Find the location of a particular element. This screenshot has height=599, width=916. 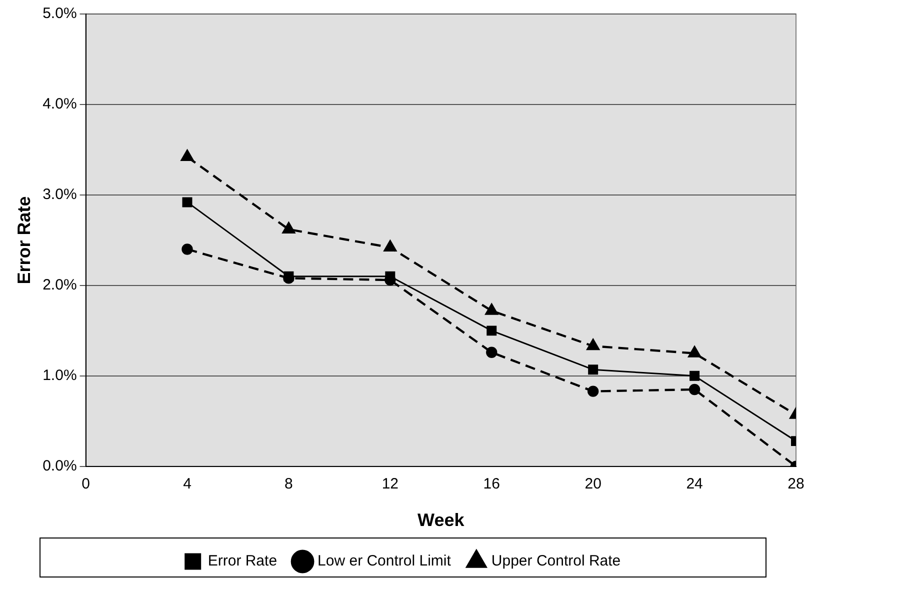

y-axis-title: Error Rate is located at coordinates (24, 240).